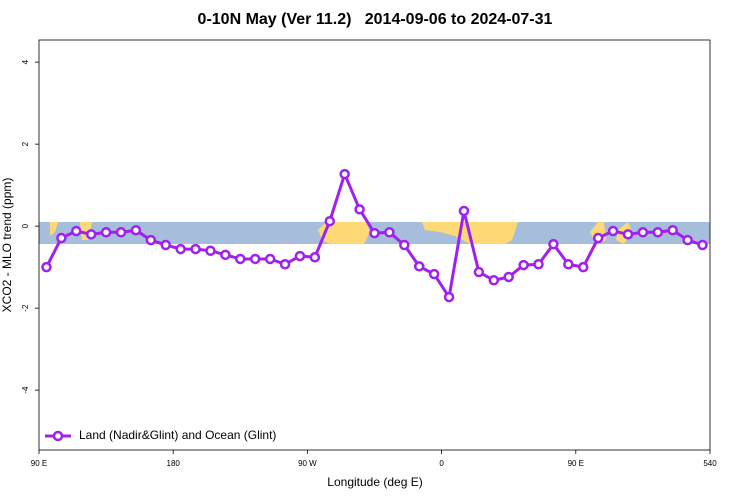 The height and width of the screenshot is (500, 750). What do you see at coordinates (25, 308) in the screenshot?
I see `y-tick-label: -2` at bounding box center [25, 308].